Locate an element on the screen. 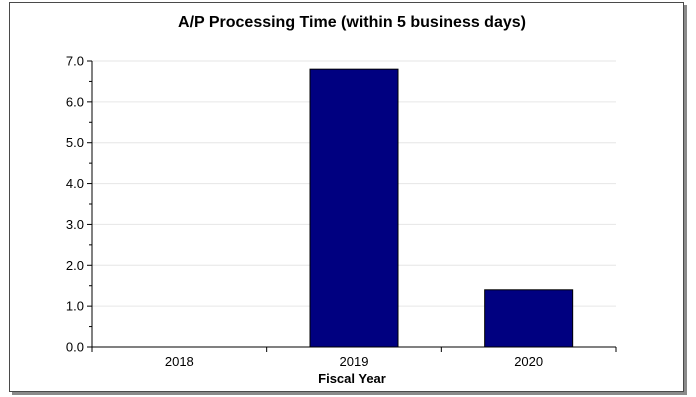 This screenshot has width=696, height=397. y-tick-labels: 0.0 1.0 2.0 3.0 4.0 5.0 6.0 7.0 is located at coordinates (75, 204).